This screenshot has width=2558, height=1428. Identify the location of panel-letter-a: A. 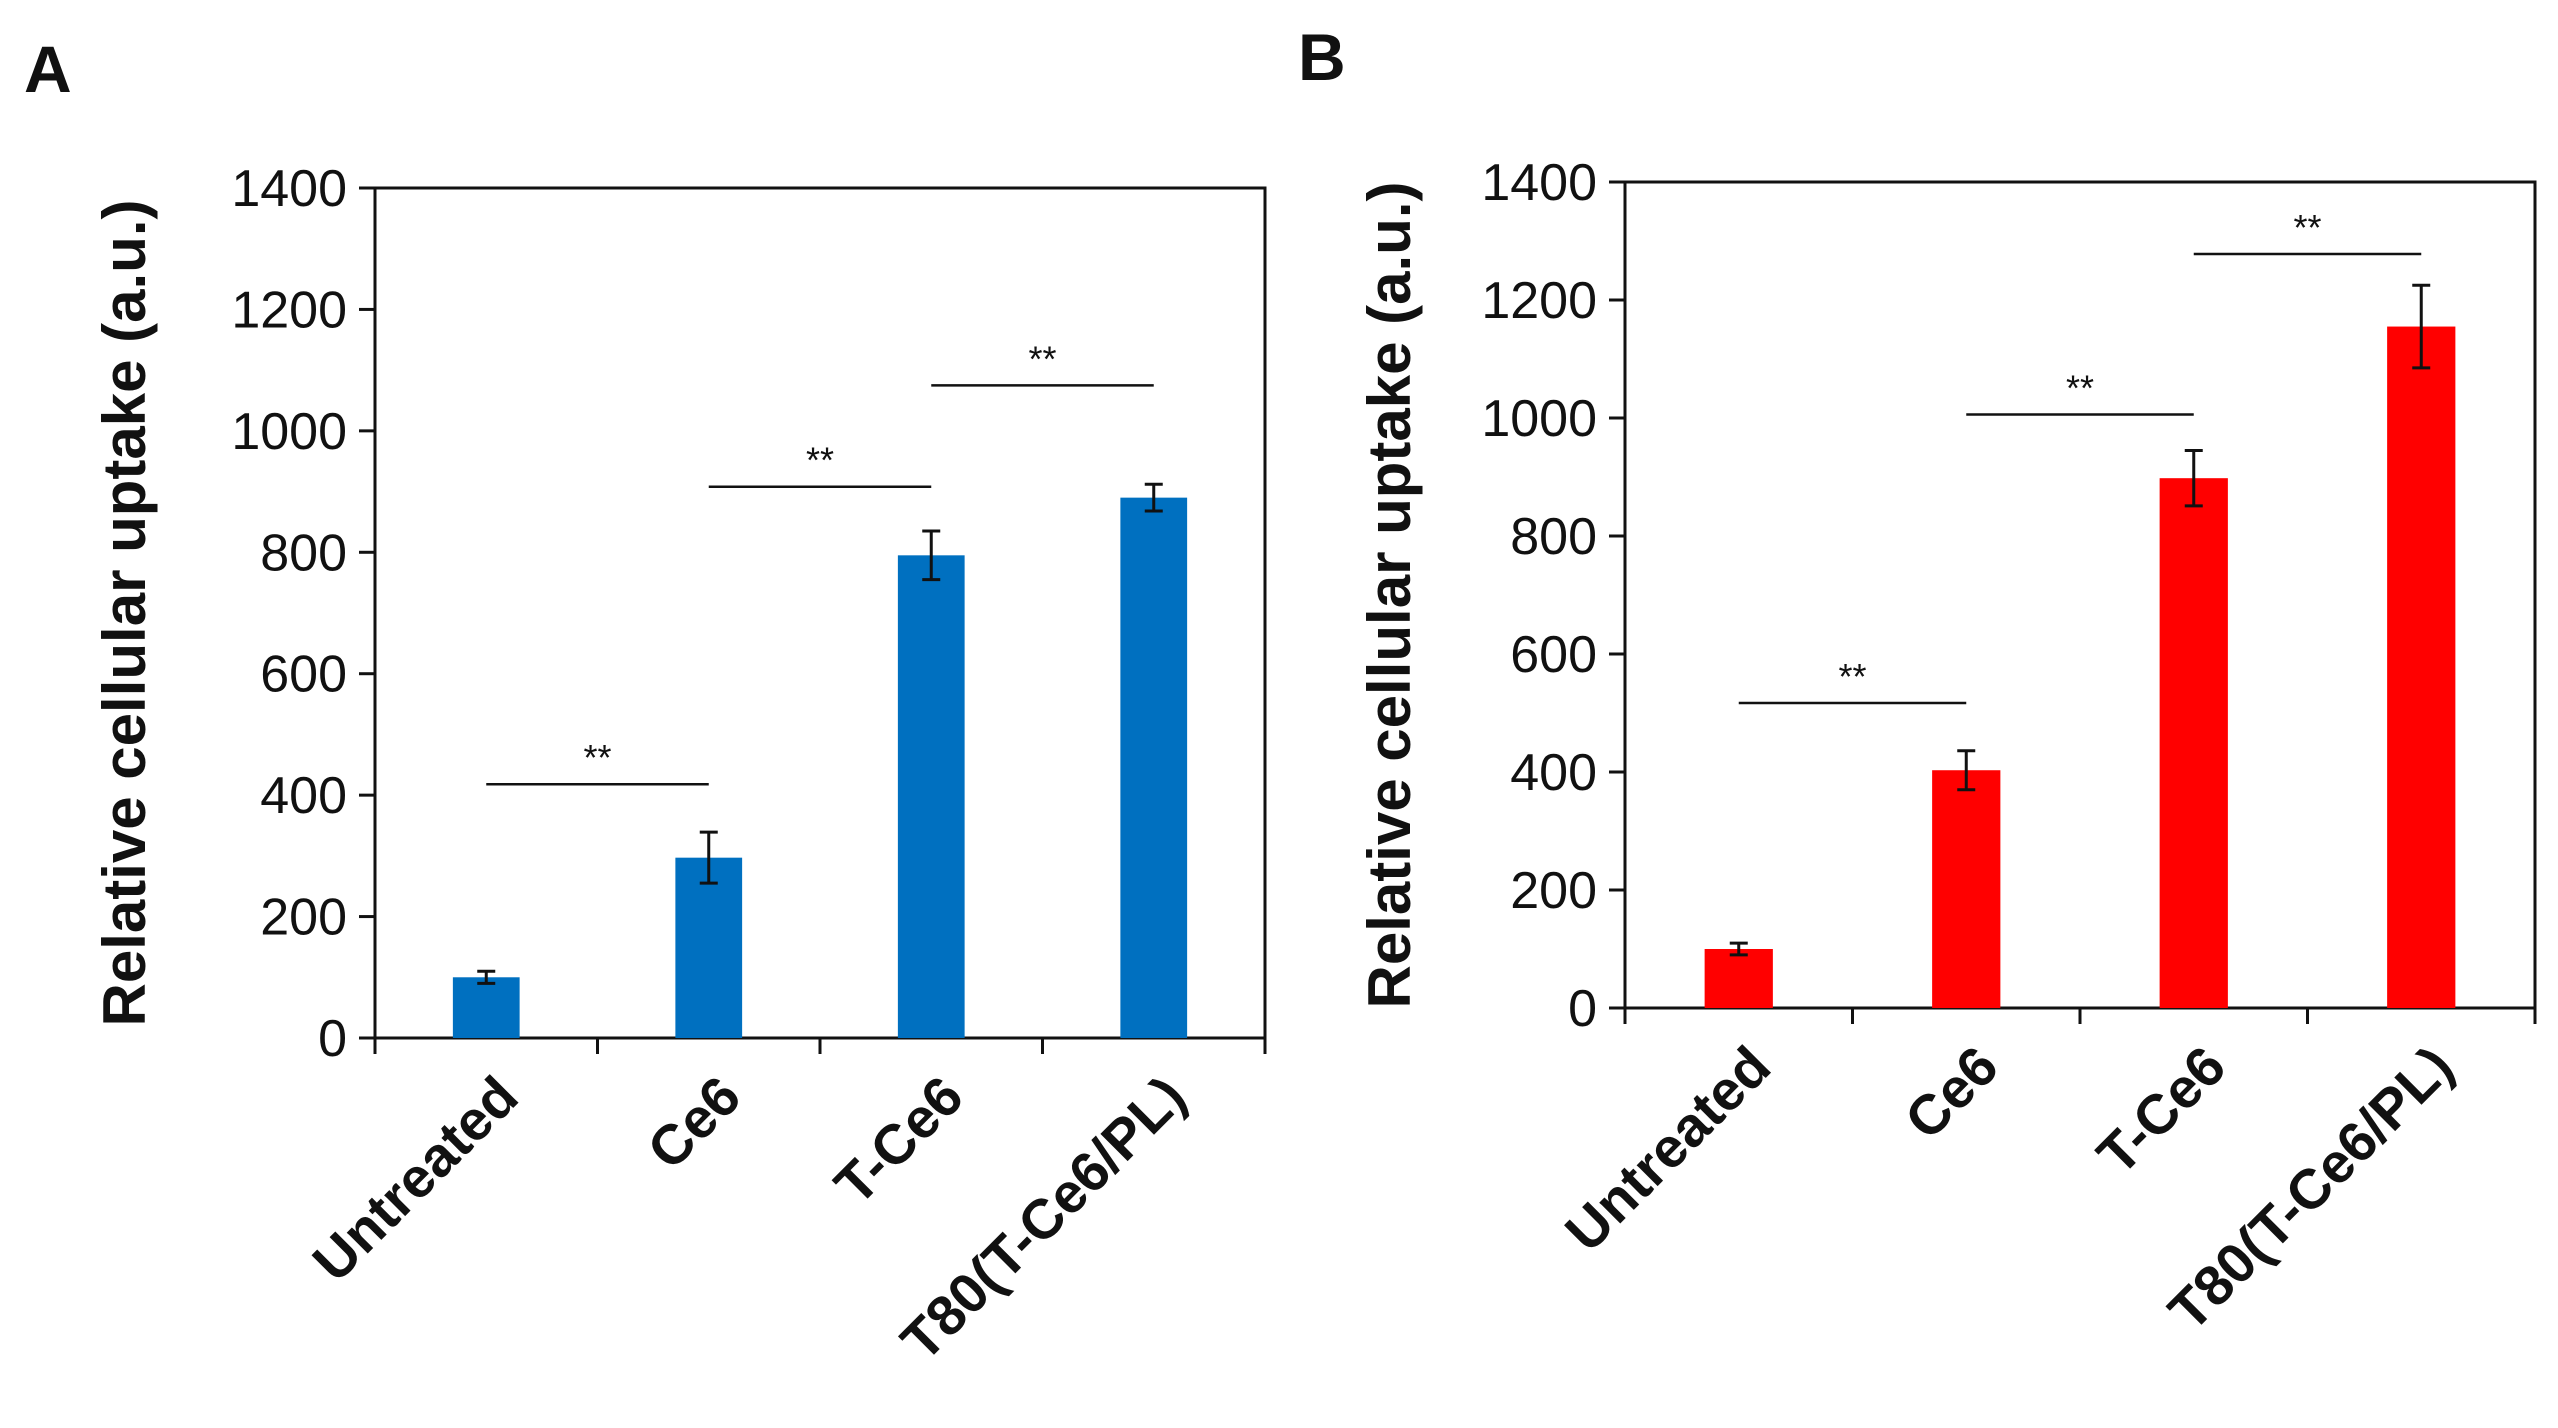
(48, 69).